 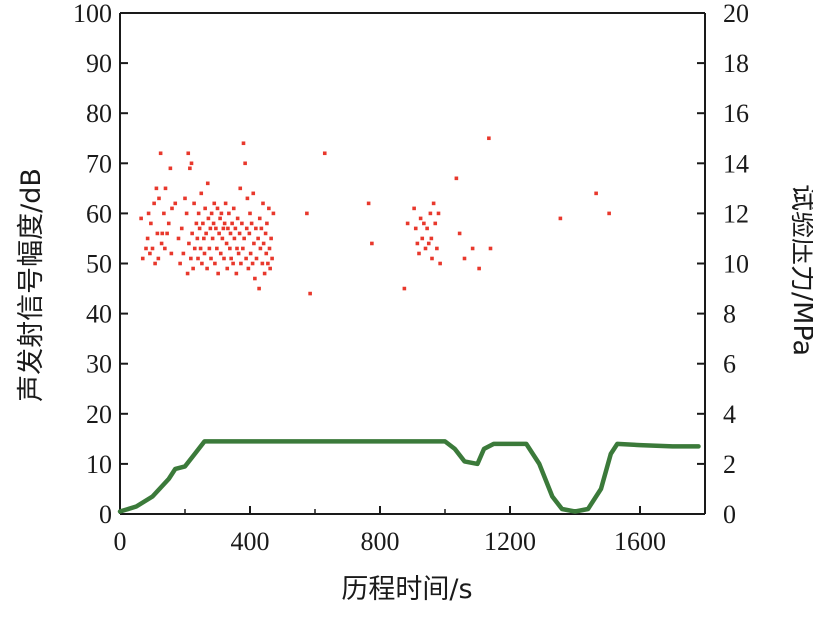 What do you see at coordinates (99, 464) in the screenshot?
I see `y-left-tick-label: 10` at bounding box center [99, 464].